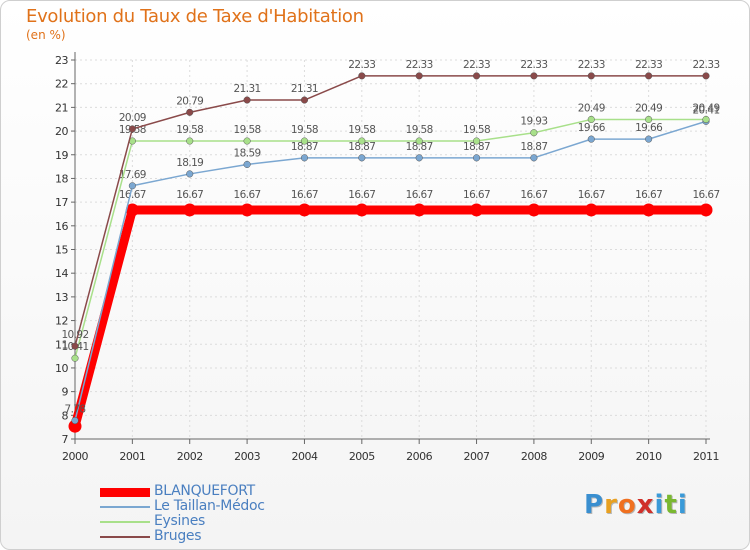 The height and width of the screenshot is (550, 750). I want to click on chart-subtitle: (en %), so click(46, 35).